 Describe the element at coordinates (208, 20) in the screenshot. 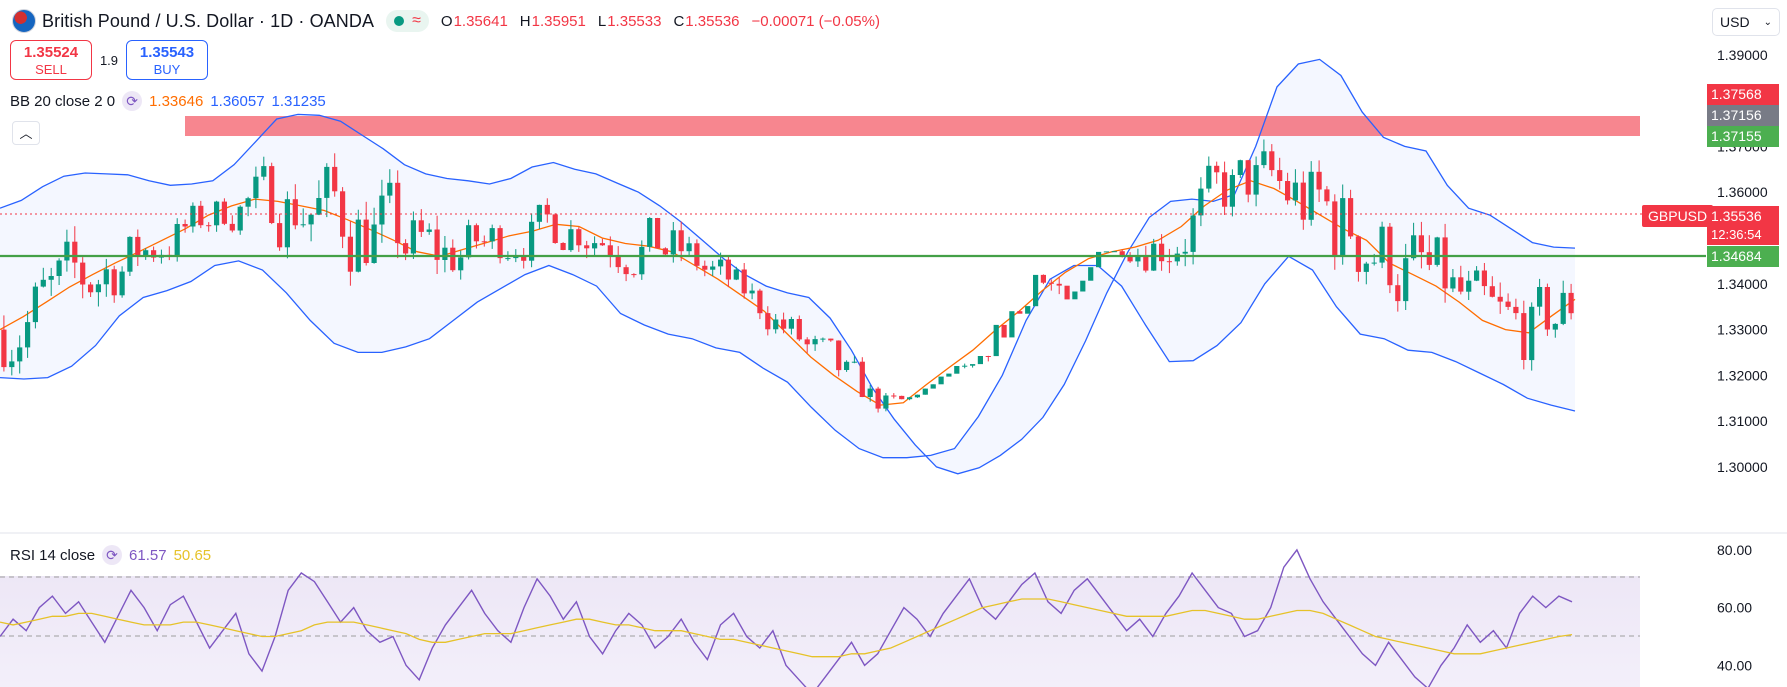

I see `symbol-title: British Pound / U.S. Dollar · 1D · OANDA` at that location.